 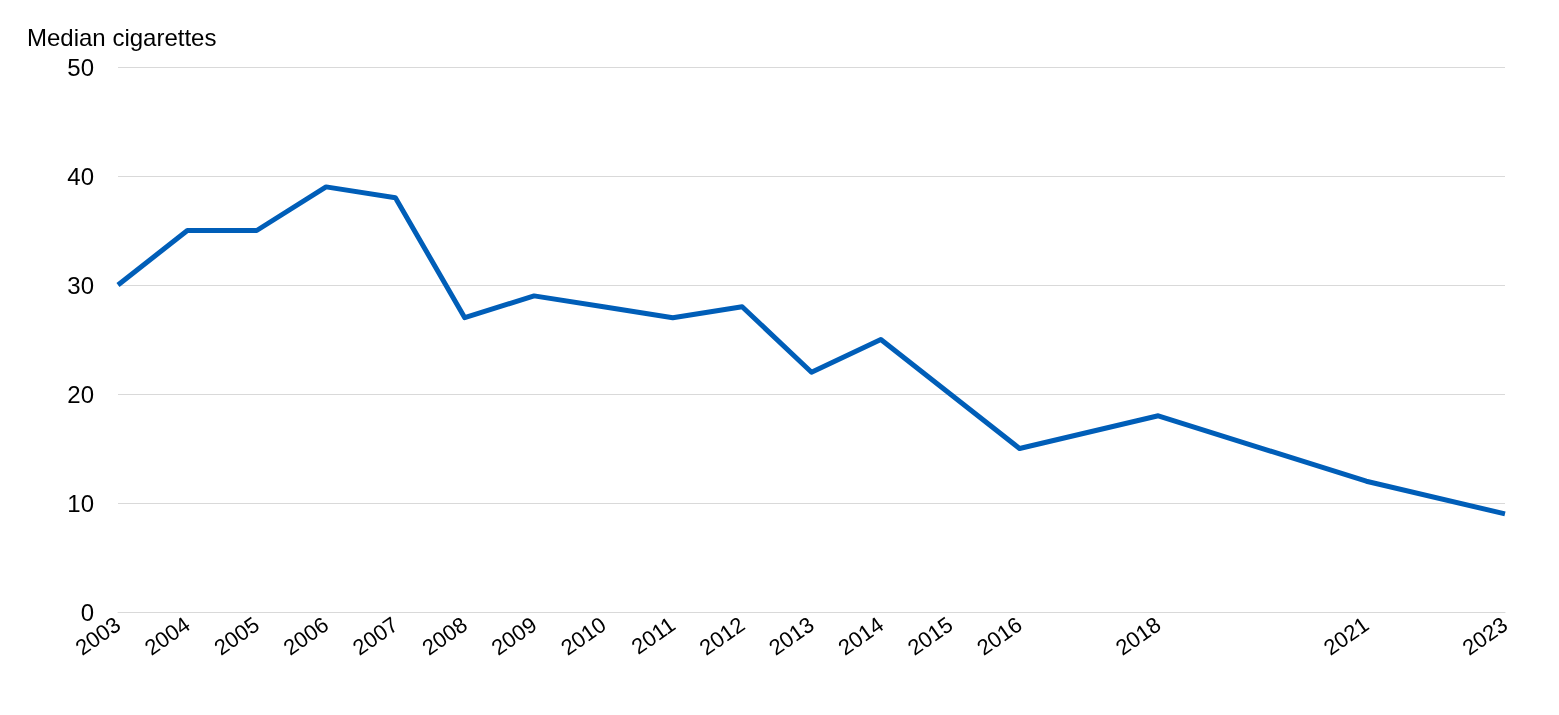 I want to click on y-axis-title: Median cigarettes, so click(x=122, y=37).